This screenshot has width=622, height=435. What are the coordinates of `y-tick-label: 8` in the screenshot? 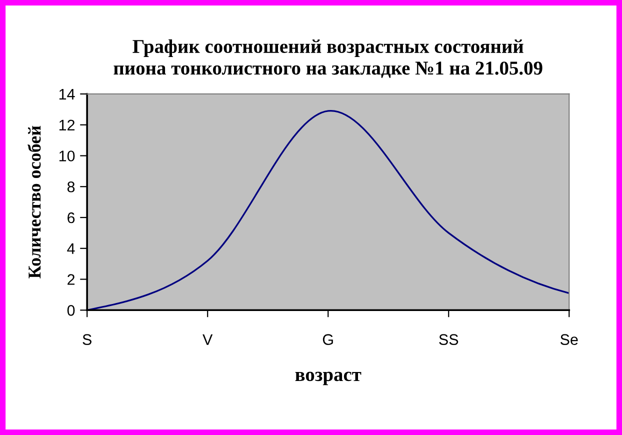 It's located at (71, 186).